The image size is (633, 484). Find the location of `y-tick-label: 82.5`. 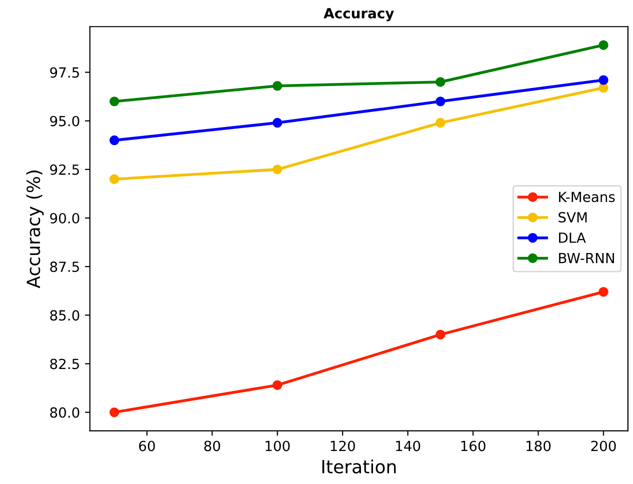

y-tick-label: 82.5 is located at coordinates (64, 364).